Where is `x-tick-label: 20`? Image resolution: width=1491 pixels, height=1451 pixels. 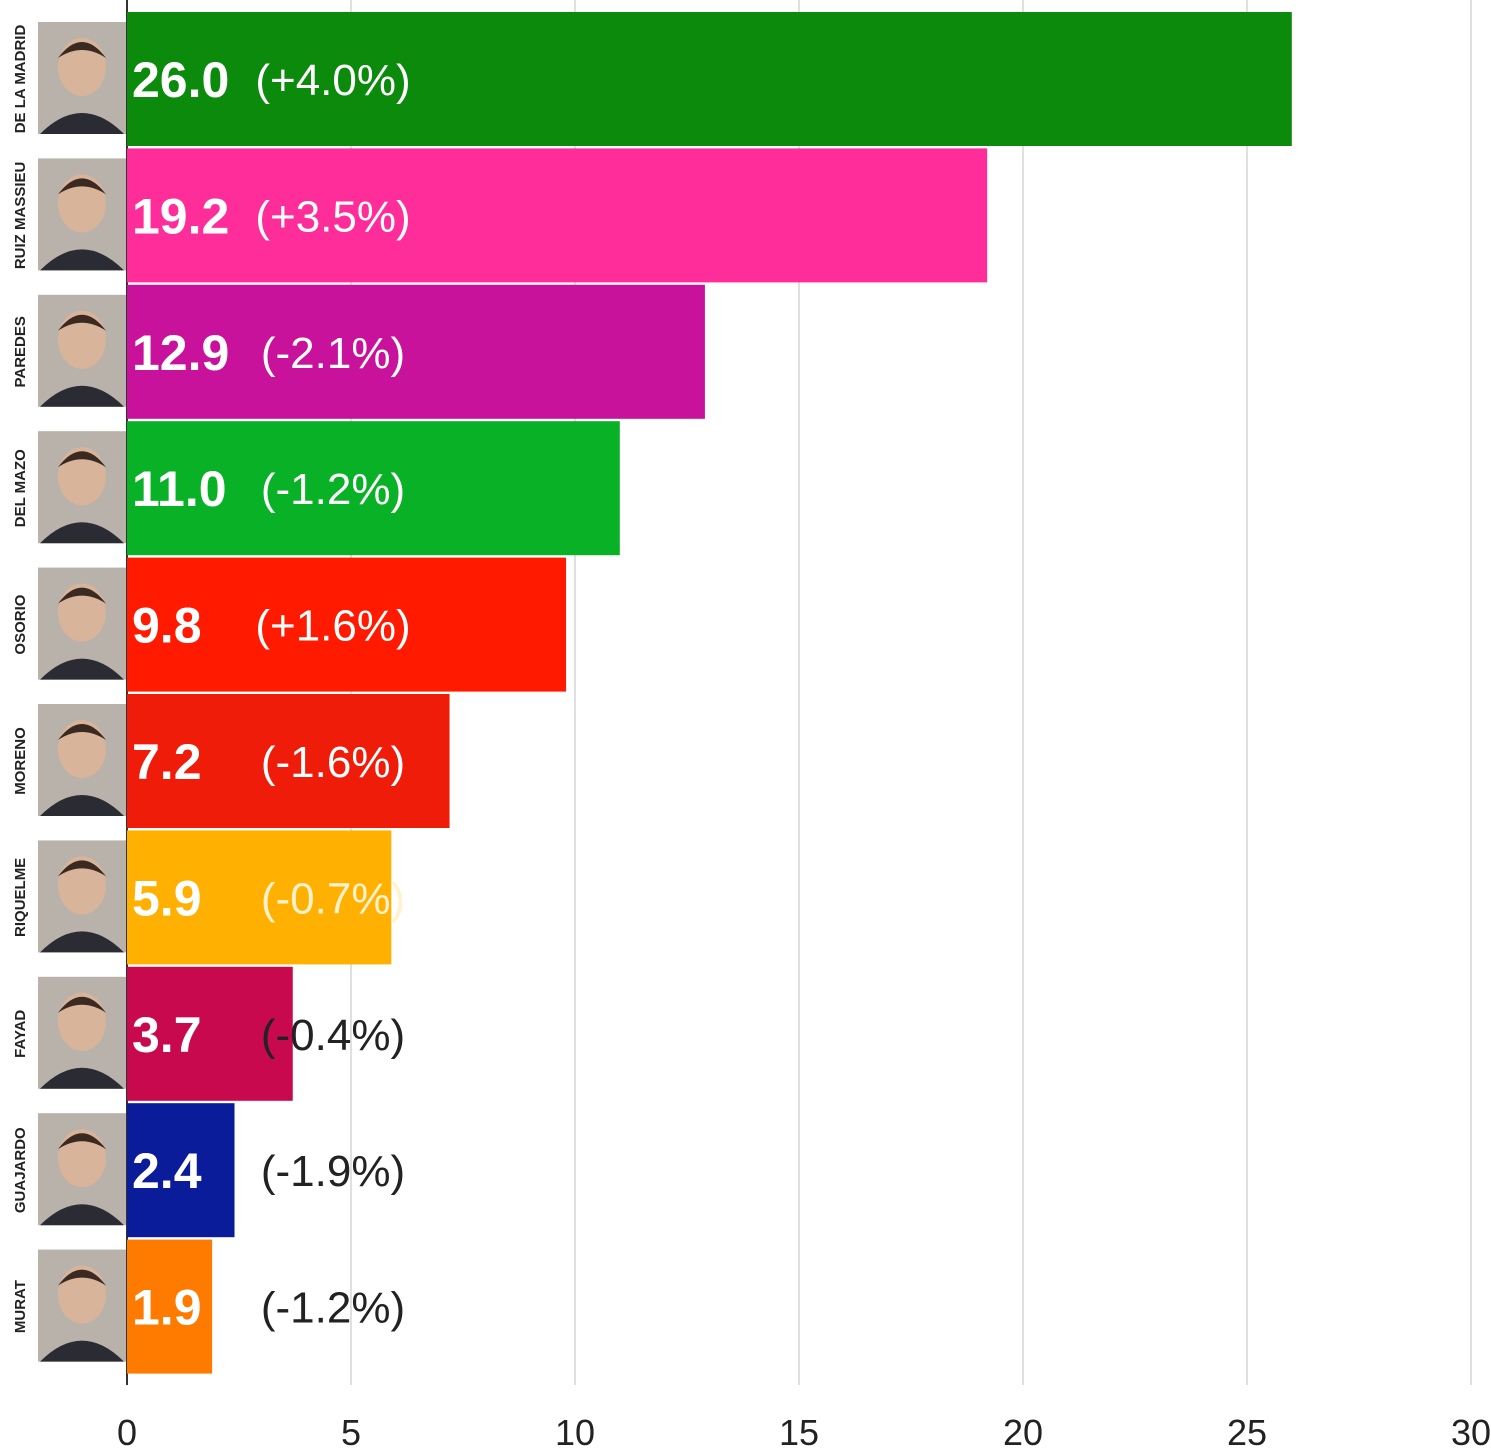
x-tick-label: 20 is located at coordinates (1023, 1431).